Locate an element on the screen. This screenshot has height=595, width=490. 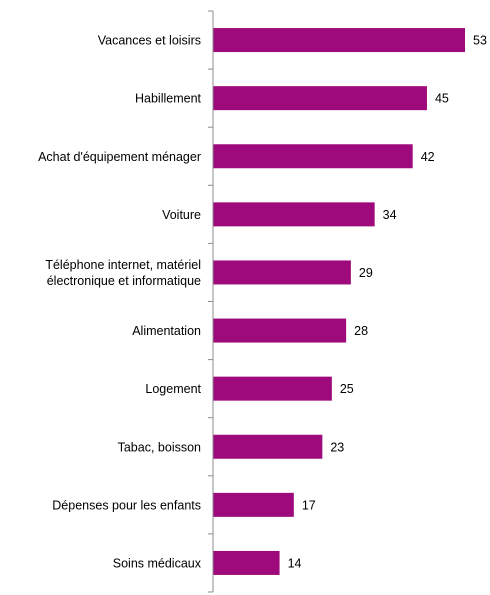
value-label: 53 is located at coordinates (480, 41).